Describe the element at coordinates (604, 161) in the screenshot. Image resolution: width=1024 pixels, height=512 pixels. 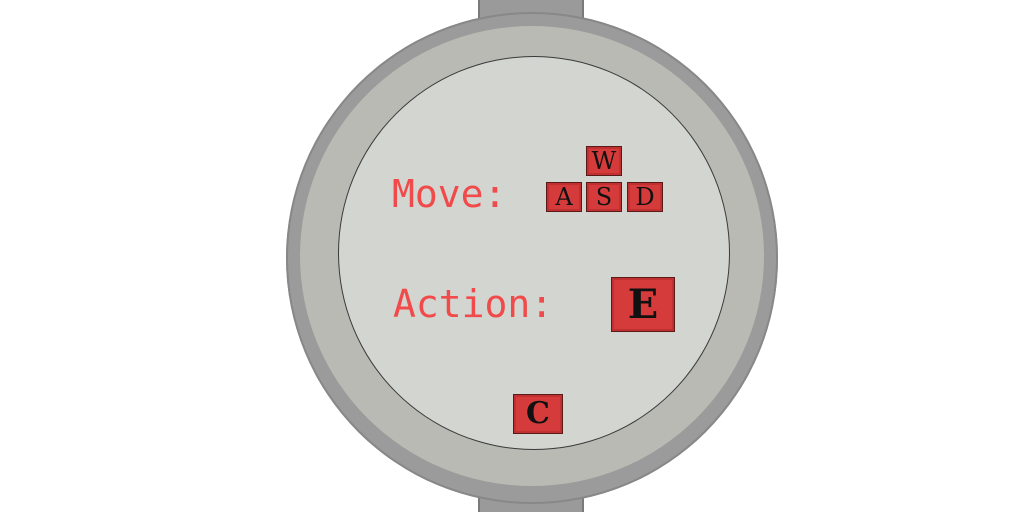
I see `key-w: W` at that location.